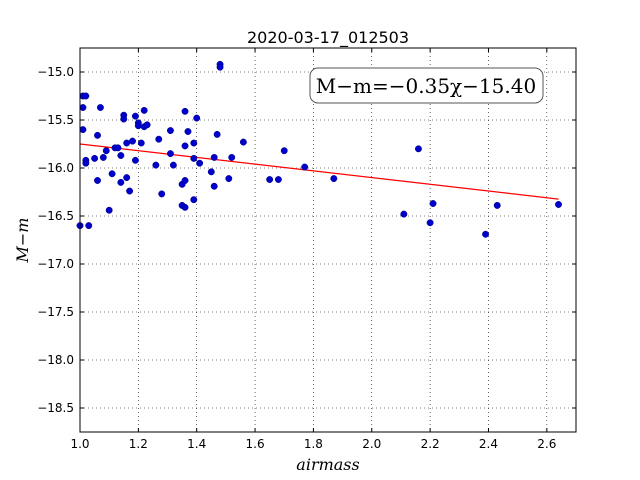  What do you see at coordinates (327, 464) in the screenshot?
I see `x-axis-label: airmass` at bounding box center [327, 464].